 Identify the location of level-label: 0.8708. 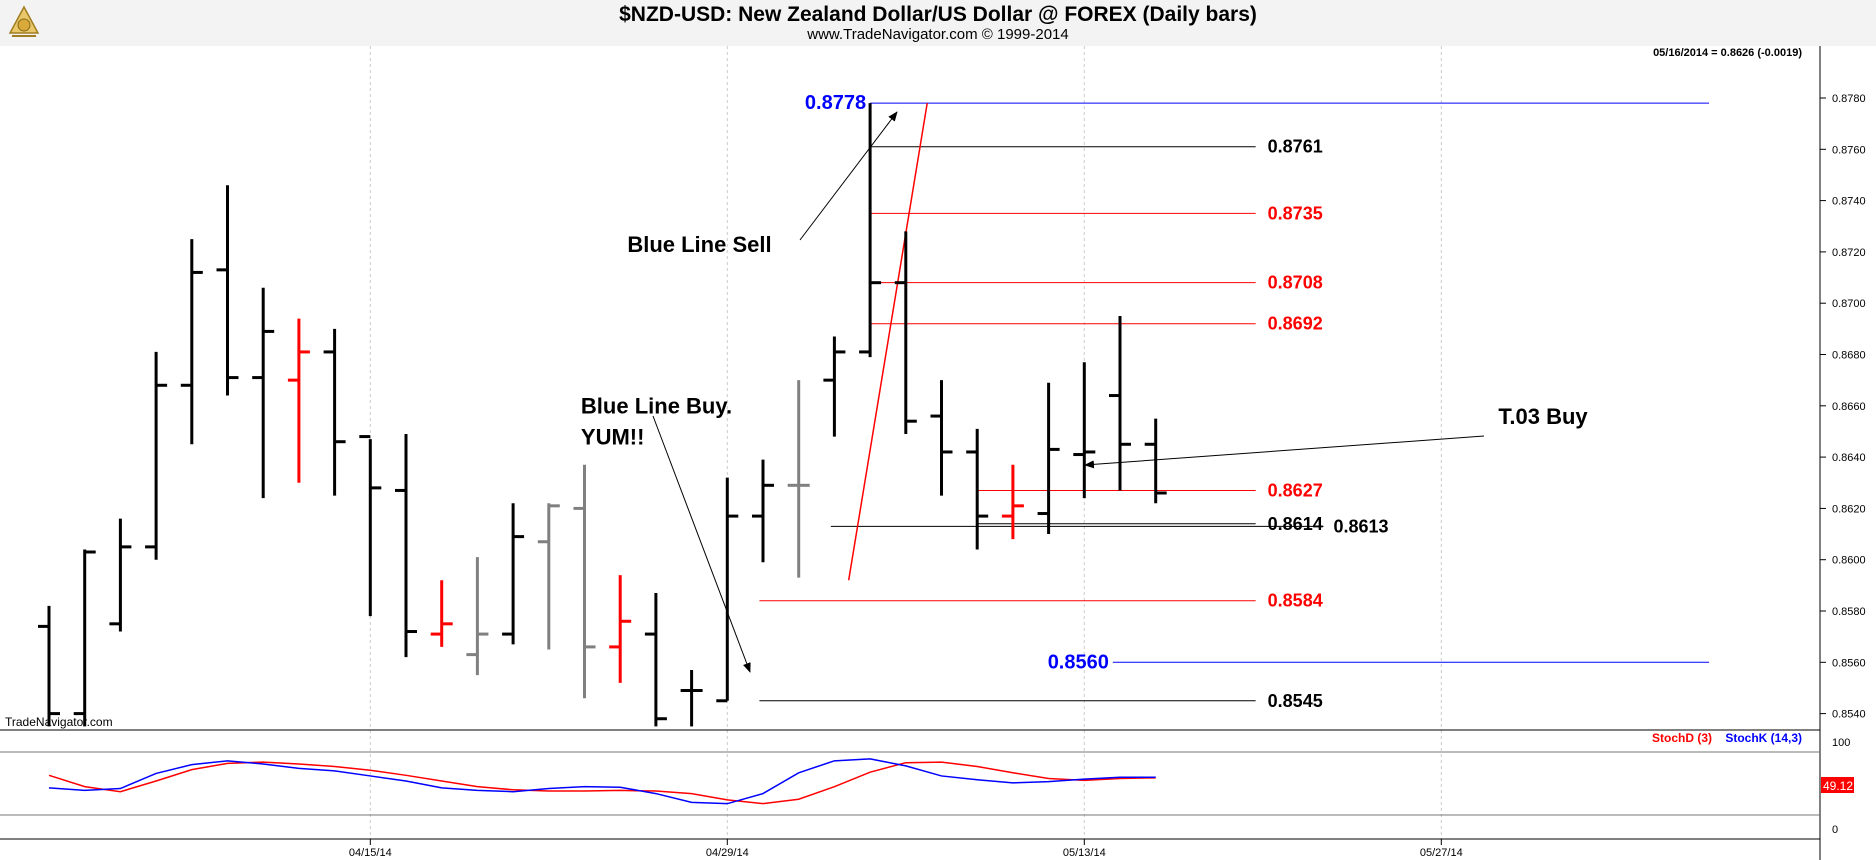
(1295, 283).